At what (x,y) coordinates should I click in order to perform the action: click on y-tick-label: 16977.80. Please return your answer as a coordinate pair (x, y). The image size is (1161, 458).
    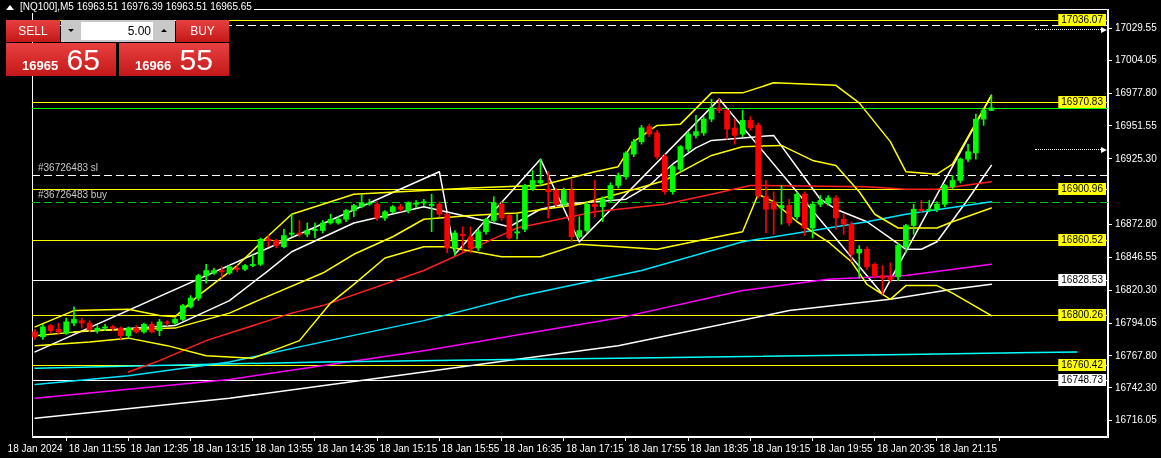
    Looking at the image, I should click on (1136, 92).